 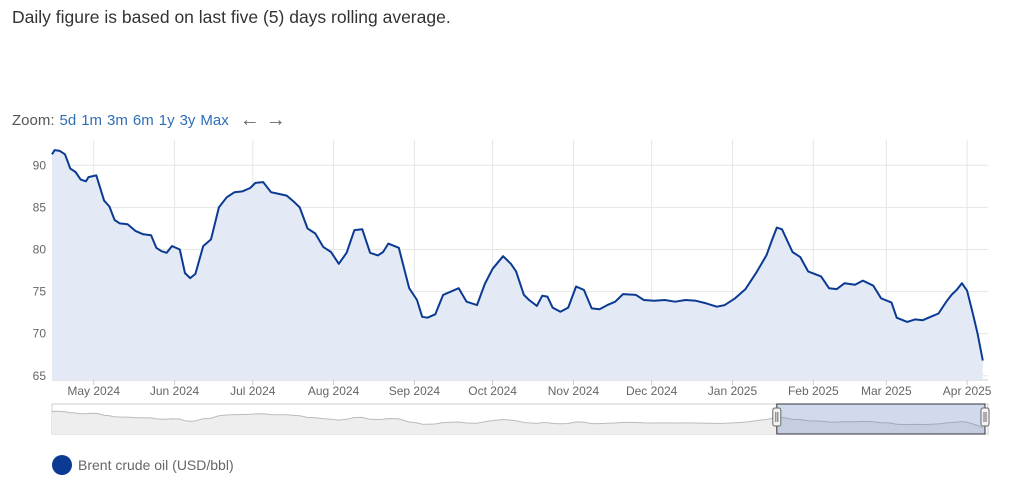 What do you see at coordinates (652, 391) in the screenshot?
I see `x-tick-label: Dec 2024` at bounding box center [652, 391].